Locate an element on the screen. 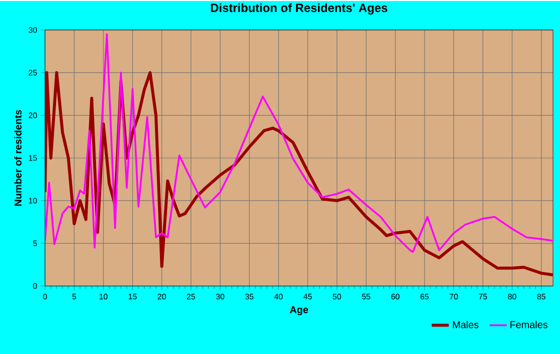  legend-label: Females is located at coordinates (529, 324).